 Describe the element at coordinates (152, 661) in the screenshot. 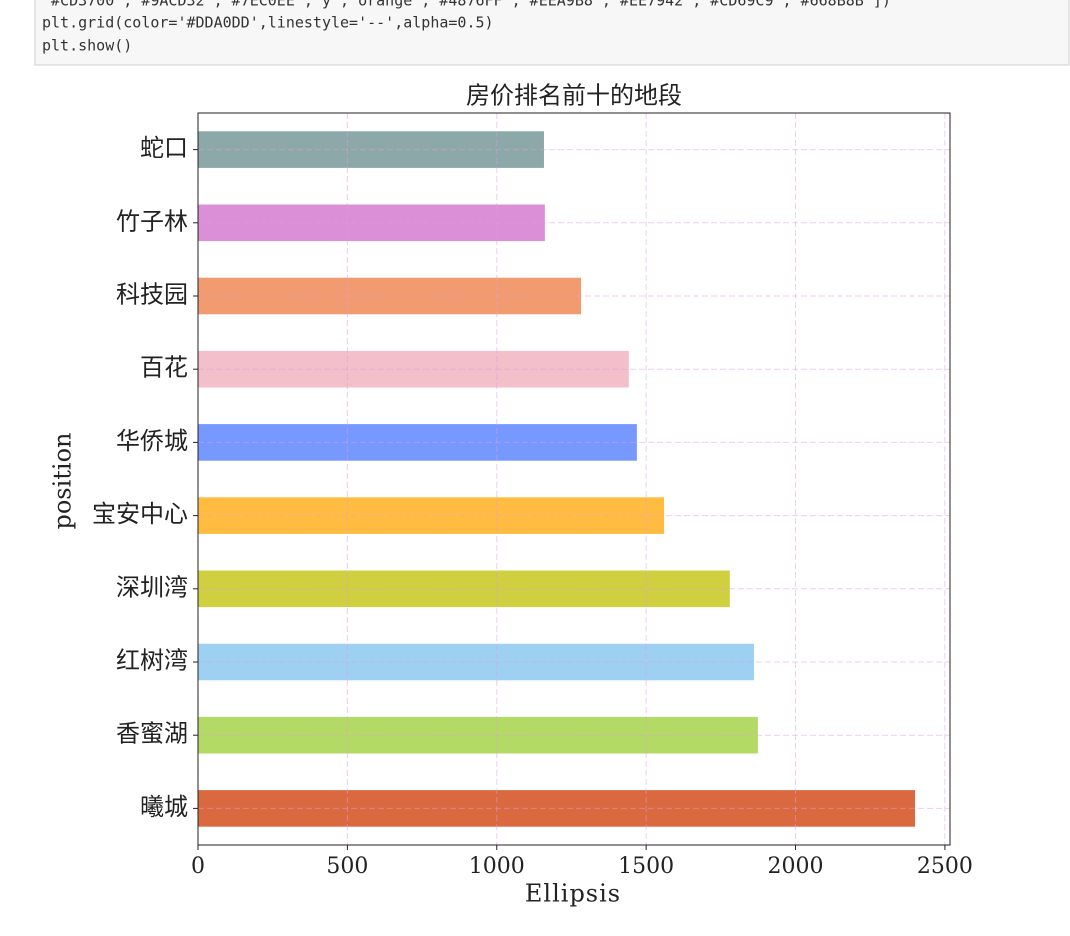

I see `y-tick-label: 红树湾` at that location.